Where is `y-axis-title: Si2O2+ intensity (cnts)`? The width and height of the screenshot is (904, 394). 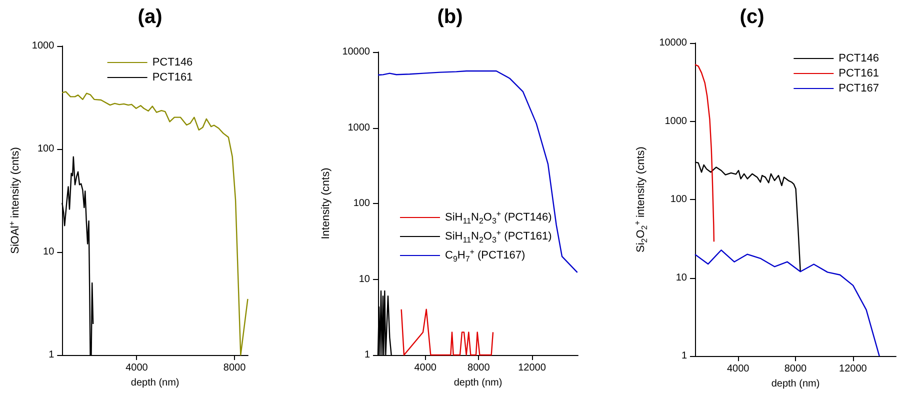 y-axis-title: Si2O2+ intensity (cnts) is located at coordinates (640, 199).